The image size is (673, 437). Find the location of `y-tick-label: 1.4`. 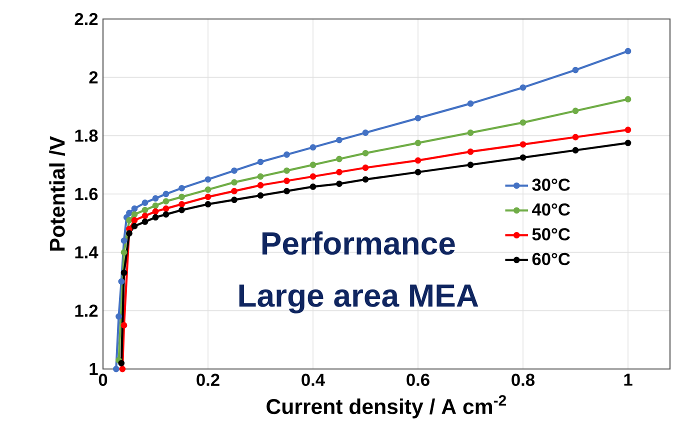

y-tick-label: 1.4 is located at coordinates (86, 252).